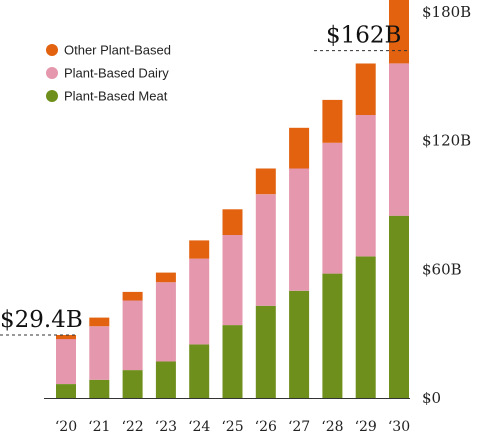  I want to click on x-tick-label: ‘21, so click(99, 427).